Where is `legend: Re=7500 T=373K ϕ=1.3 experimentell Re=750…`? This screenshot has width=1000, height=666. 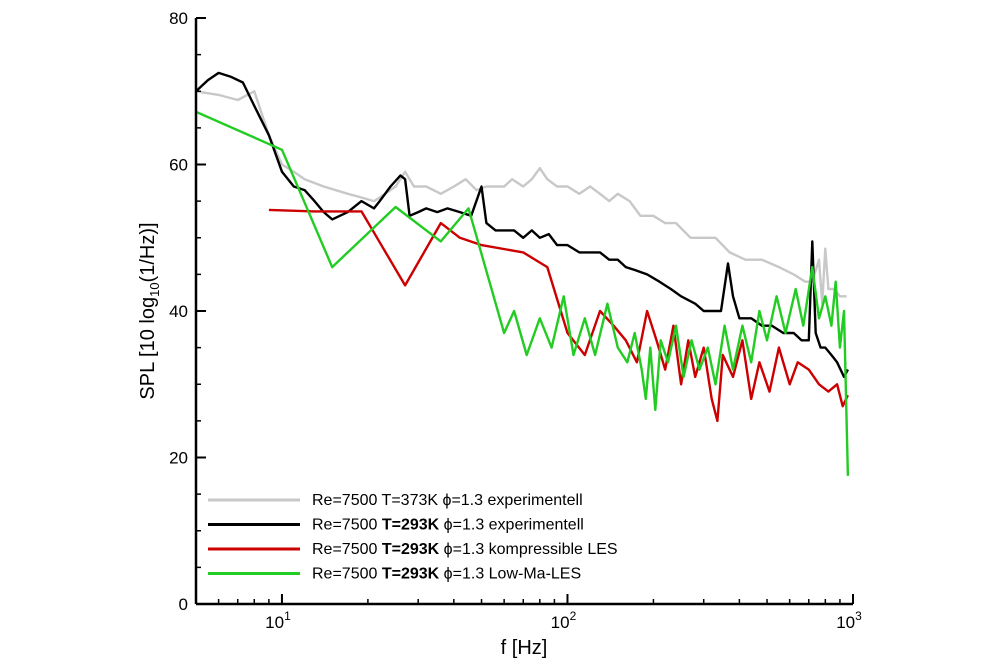 legend: Re=7500 T=373K ϕ=1.3 experimentell Re=750… is located at coordinates (413, 537).